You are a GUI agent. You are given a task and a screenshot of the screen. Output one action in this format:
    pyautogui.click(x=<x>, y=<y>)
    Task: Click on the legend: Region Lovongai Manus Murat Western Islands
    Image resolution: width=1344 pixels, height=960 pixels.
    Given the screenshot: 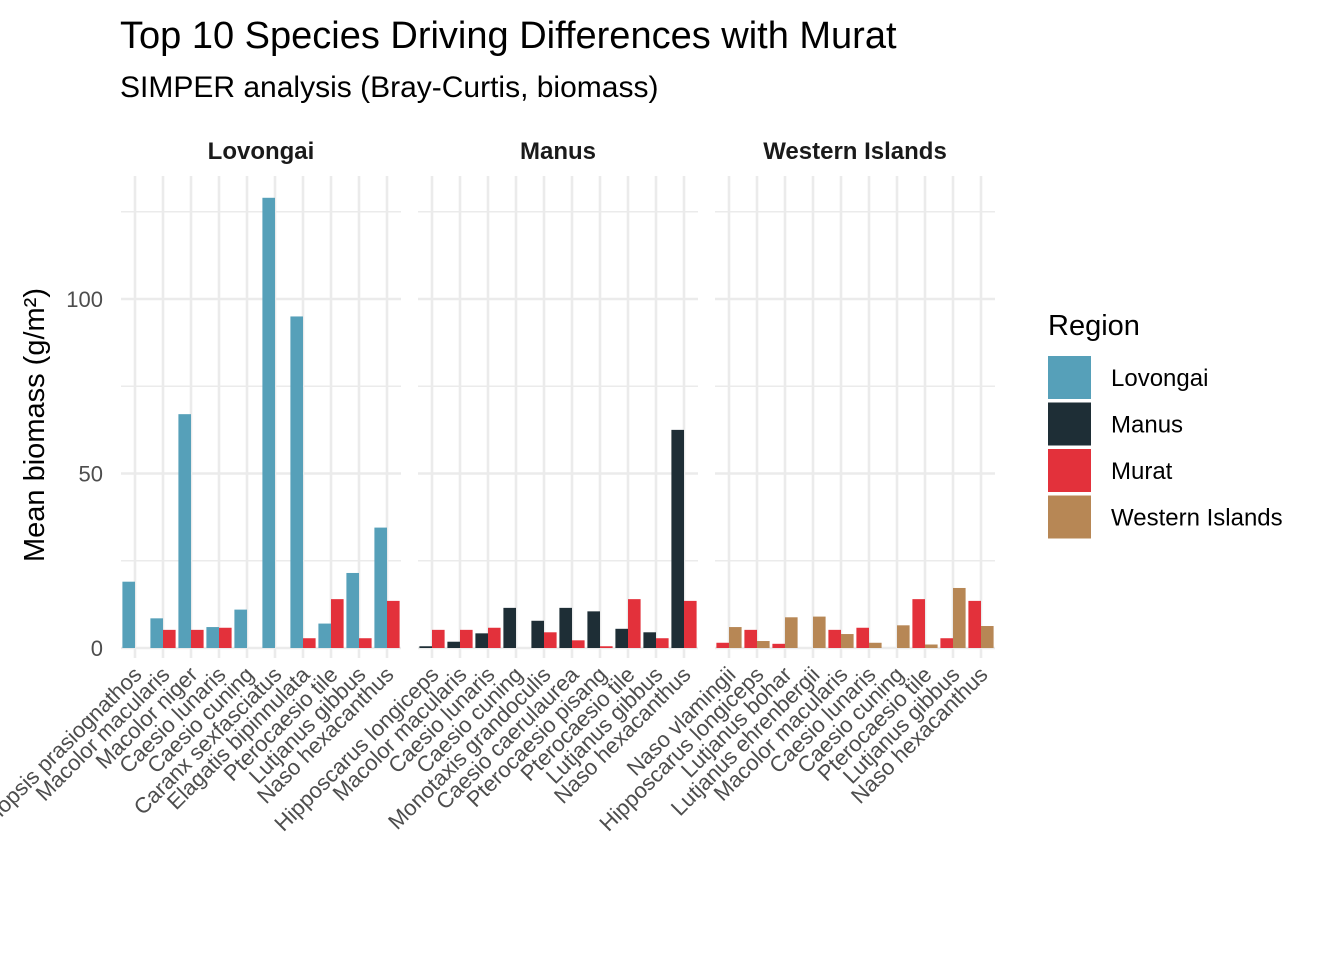 What is the action you would take?
    pyautogui.click(x=1165, y=424)
    